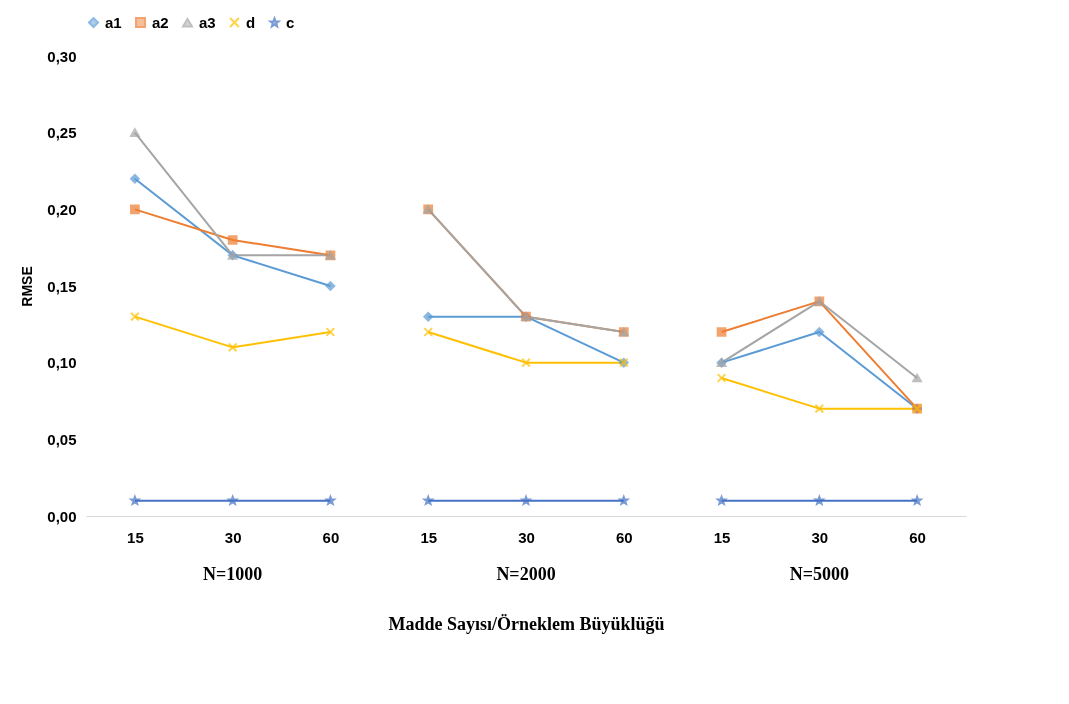 The height and width of the screenshot is (704, 1069). I want to click on y-tick-label: 0,20, so click(62, 209).